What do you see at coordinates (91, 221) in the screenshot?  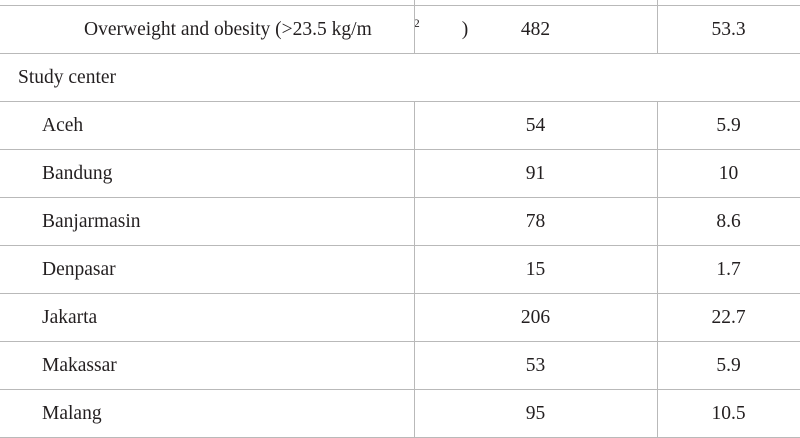 I see `row-label: Banjarmasin` at bounding box center [91, 221].